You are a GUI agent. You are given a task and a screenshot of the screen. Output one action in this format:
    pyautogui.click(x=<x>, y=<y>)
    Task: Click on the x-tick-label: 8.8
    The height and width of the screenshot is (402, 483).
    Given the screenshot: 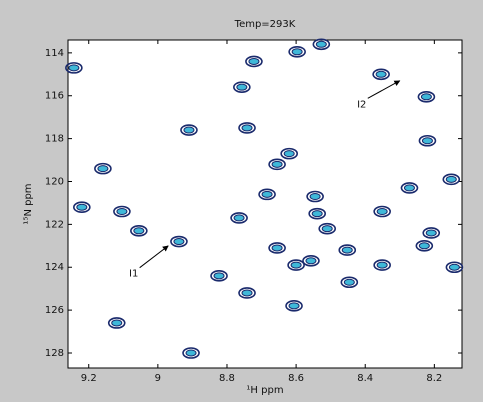 What is the action you would take?
    pyautogui.click(x=227, y=378)
    